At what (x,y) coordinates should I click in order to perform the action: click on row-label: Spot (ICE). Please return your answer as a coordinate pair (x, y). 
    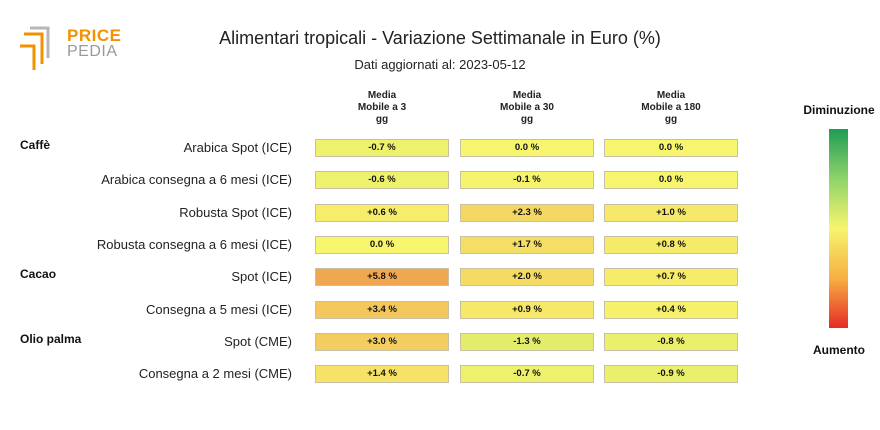
    Looking at the image, I should click on (261, 277).